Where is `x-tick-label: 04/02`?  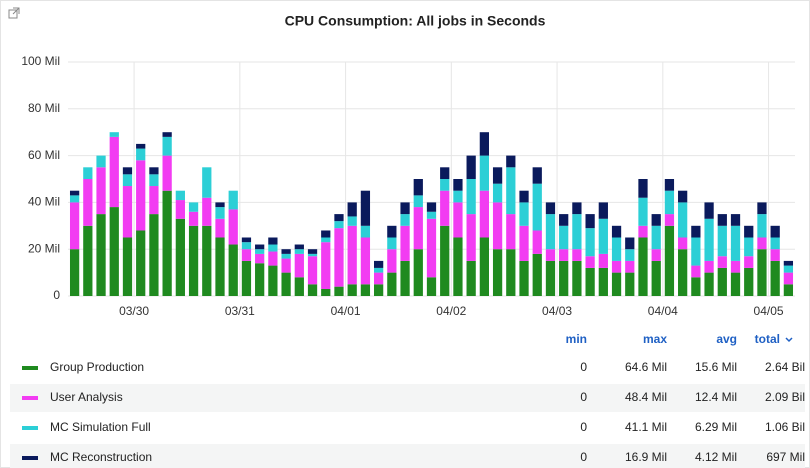 x-tick-label: 04/02 is located at coordinates (451, 311).